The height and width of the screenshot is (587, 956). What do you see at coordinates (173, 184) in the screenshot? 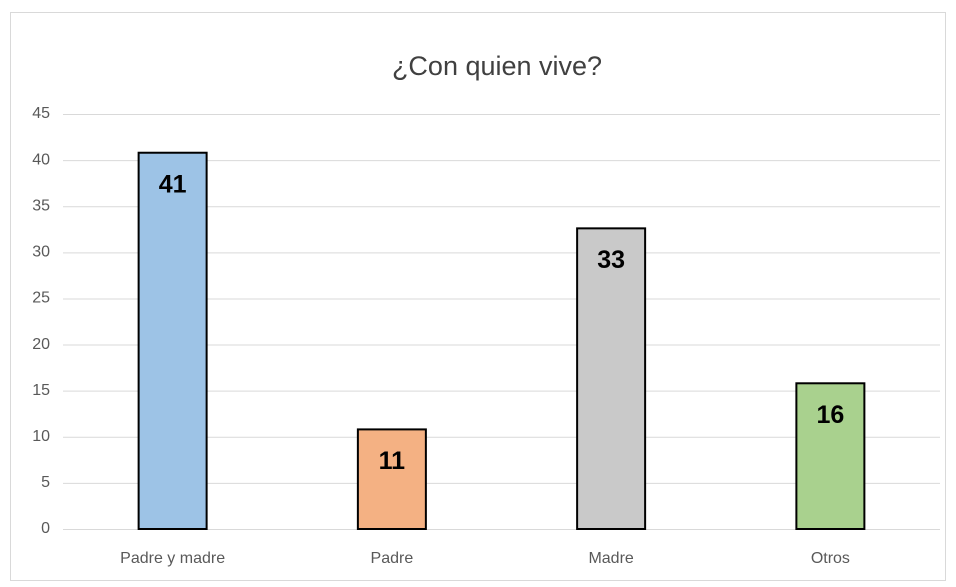
I see `data-label: 41` at bounding box center [173, 184].